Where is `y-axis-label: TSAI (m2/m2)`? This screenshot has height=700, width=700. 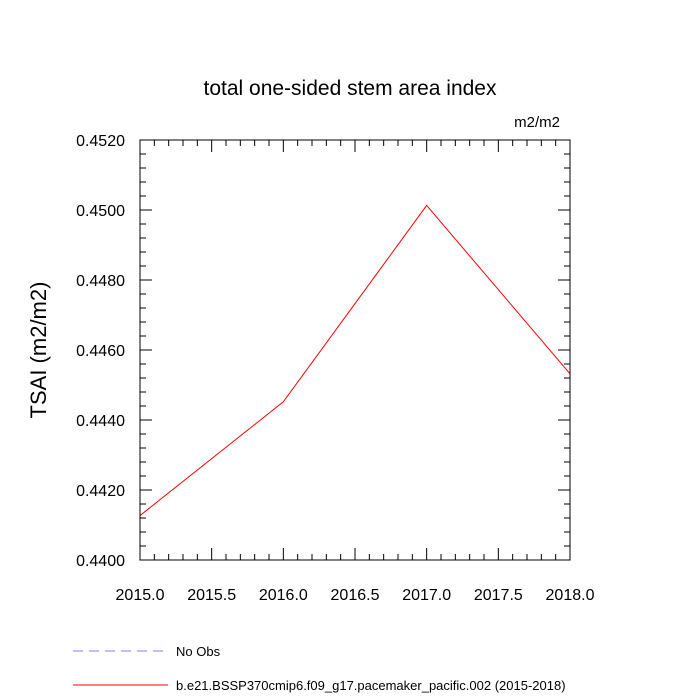
y-axis-label: TSAI (m2/m2) is located at coordinates (38, 350).